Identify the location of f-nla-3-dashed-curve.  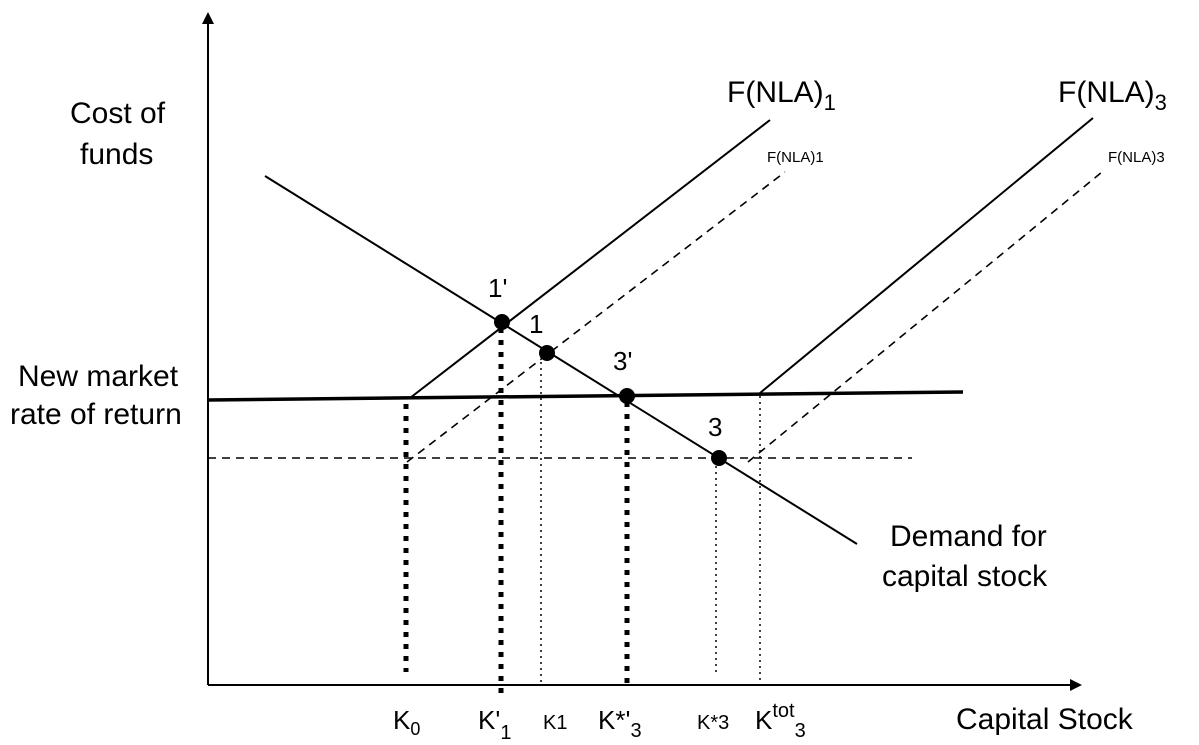
(925, 317).